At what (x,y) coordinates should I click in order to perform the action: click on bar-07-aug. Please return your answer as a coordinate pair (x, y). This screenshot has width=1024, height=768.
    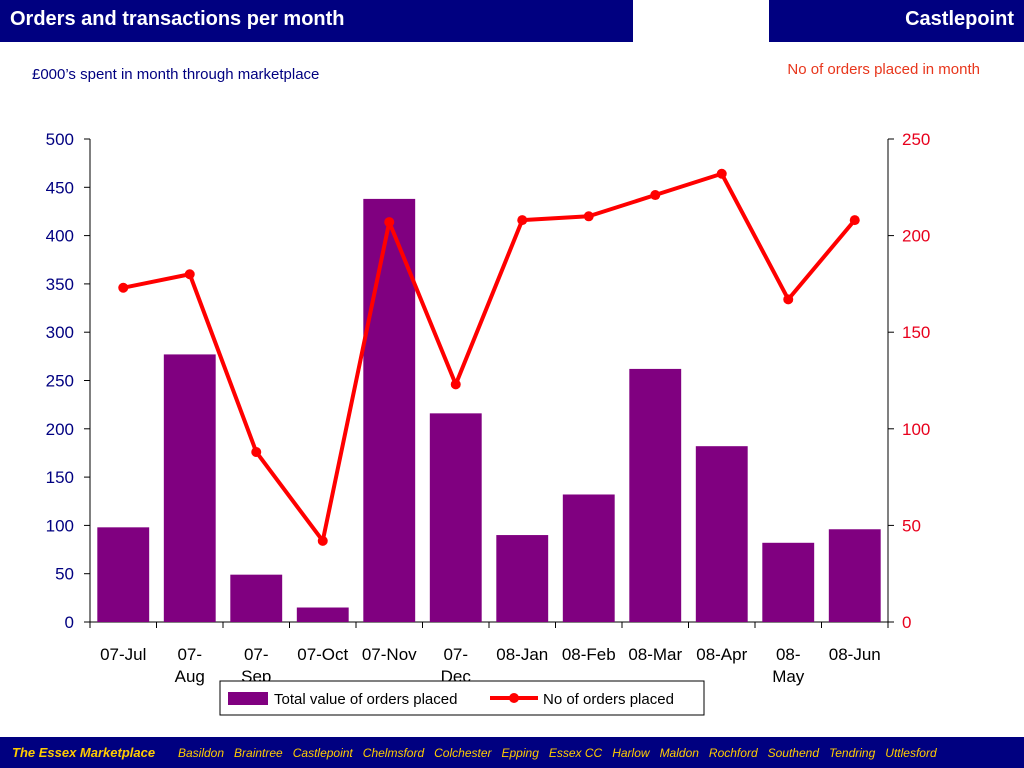
    Looking at the image, I should click on (189, 488).